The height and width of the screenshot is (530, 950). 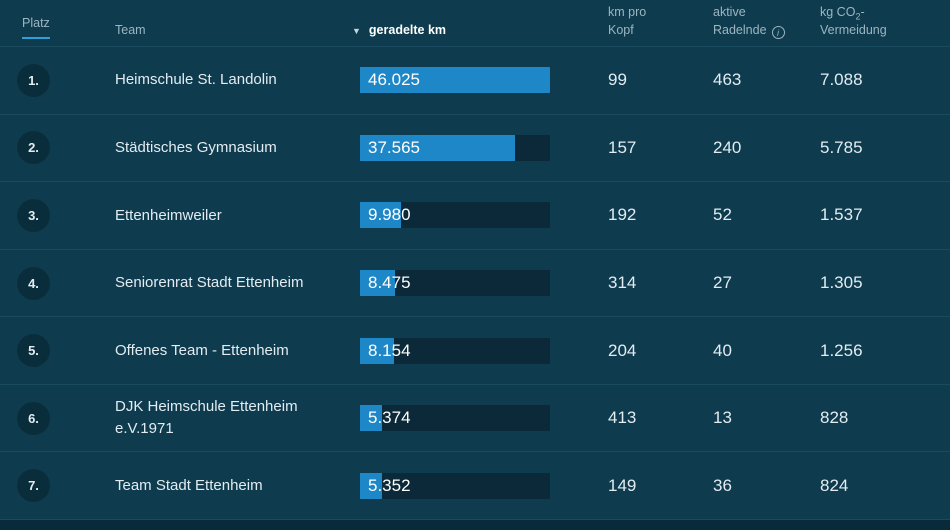 I want to click on column-header-aktive-radelnde: aktive Radelnde i, so click(x=766, y=22).